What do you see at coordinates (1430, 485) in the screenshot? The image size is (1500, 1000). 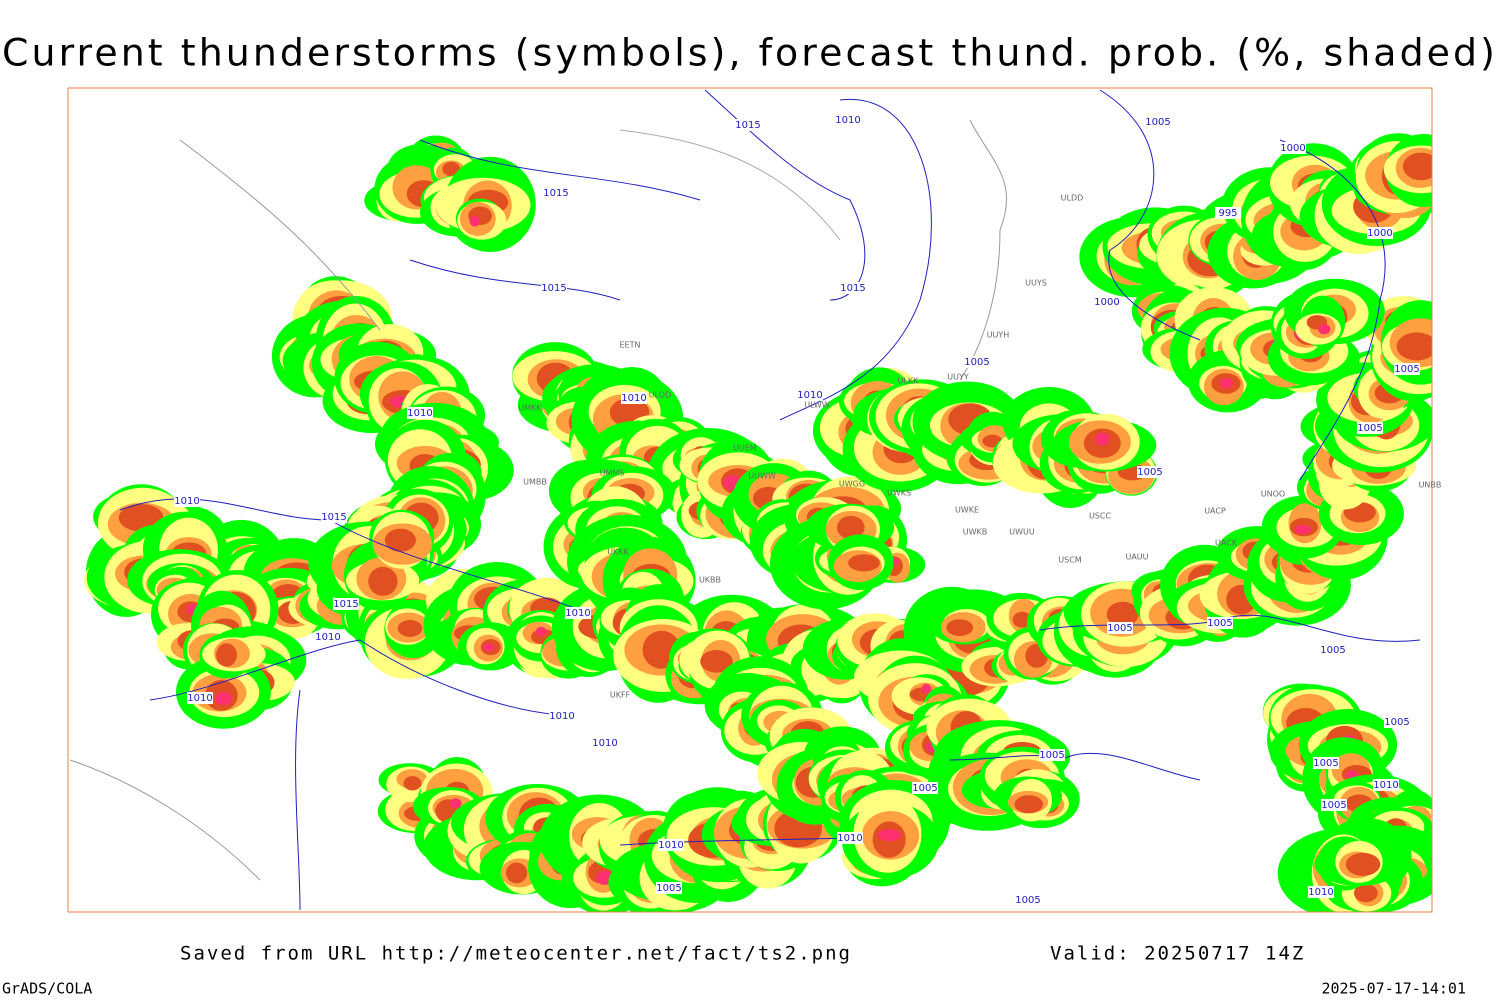 I see `station-code: UNBB` at bounding box center [1430, 485].